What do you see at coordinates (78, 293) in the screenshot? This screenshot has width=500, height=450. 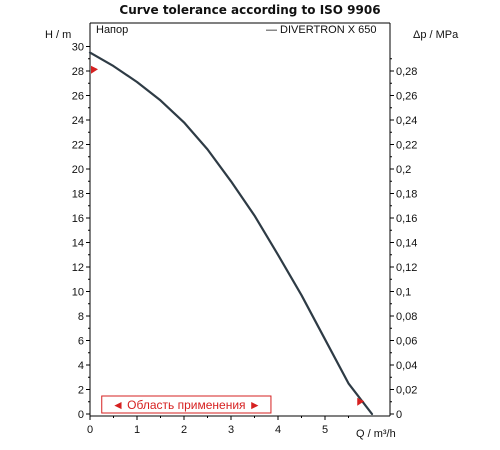 I see `y-tick-label: 10` at bounding box center [78, 293].